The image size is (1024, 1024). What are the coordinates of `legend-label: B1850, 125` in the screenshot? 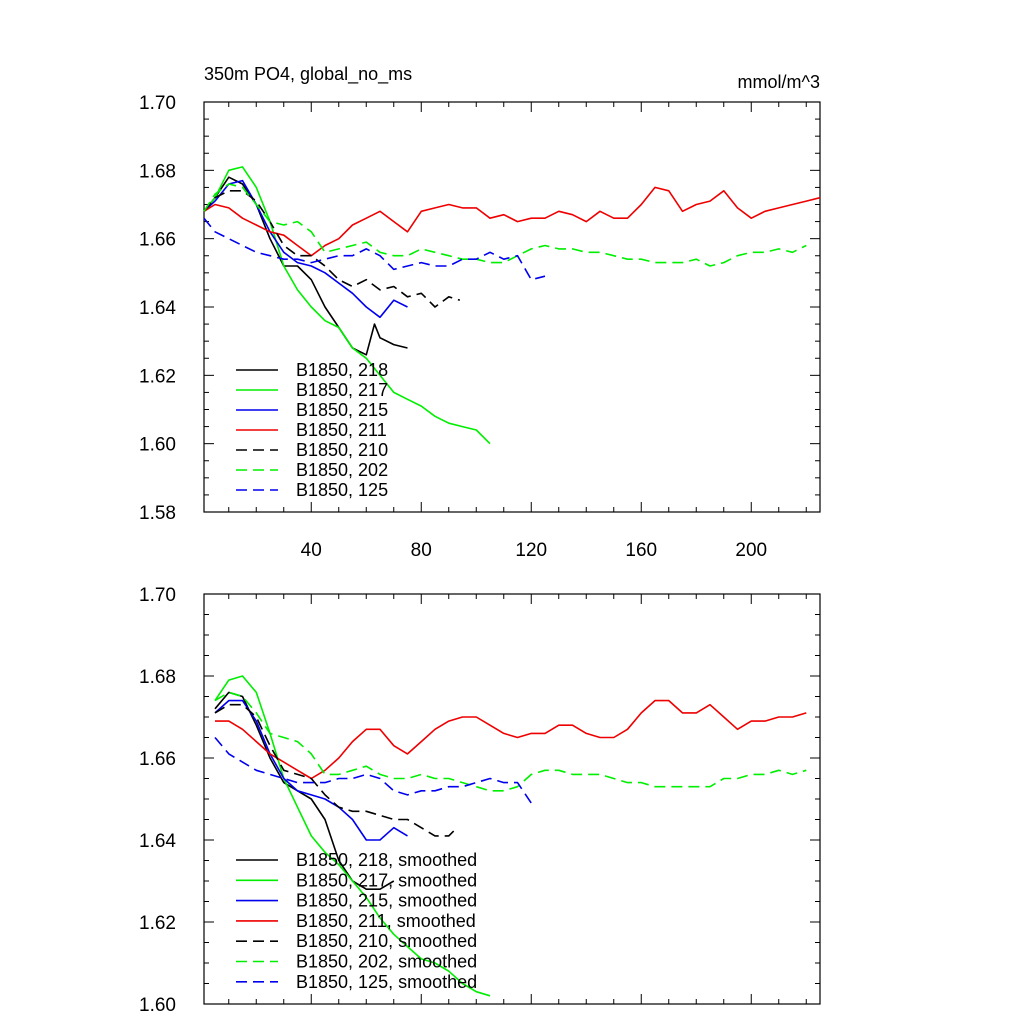 It's located at (342, 490).